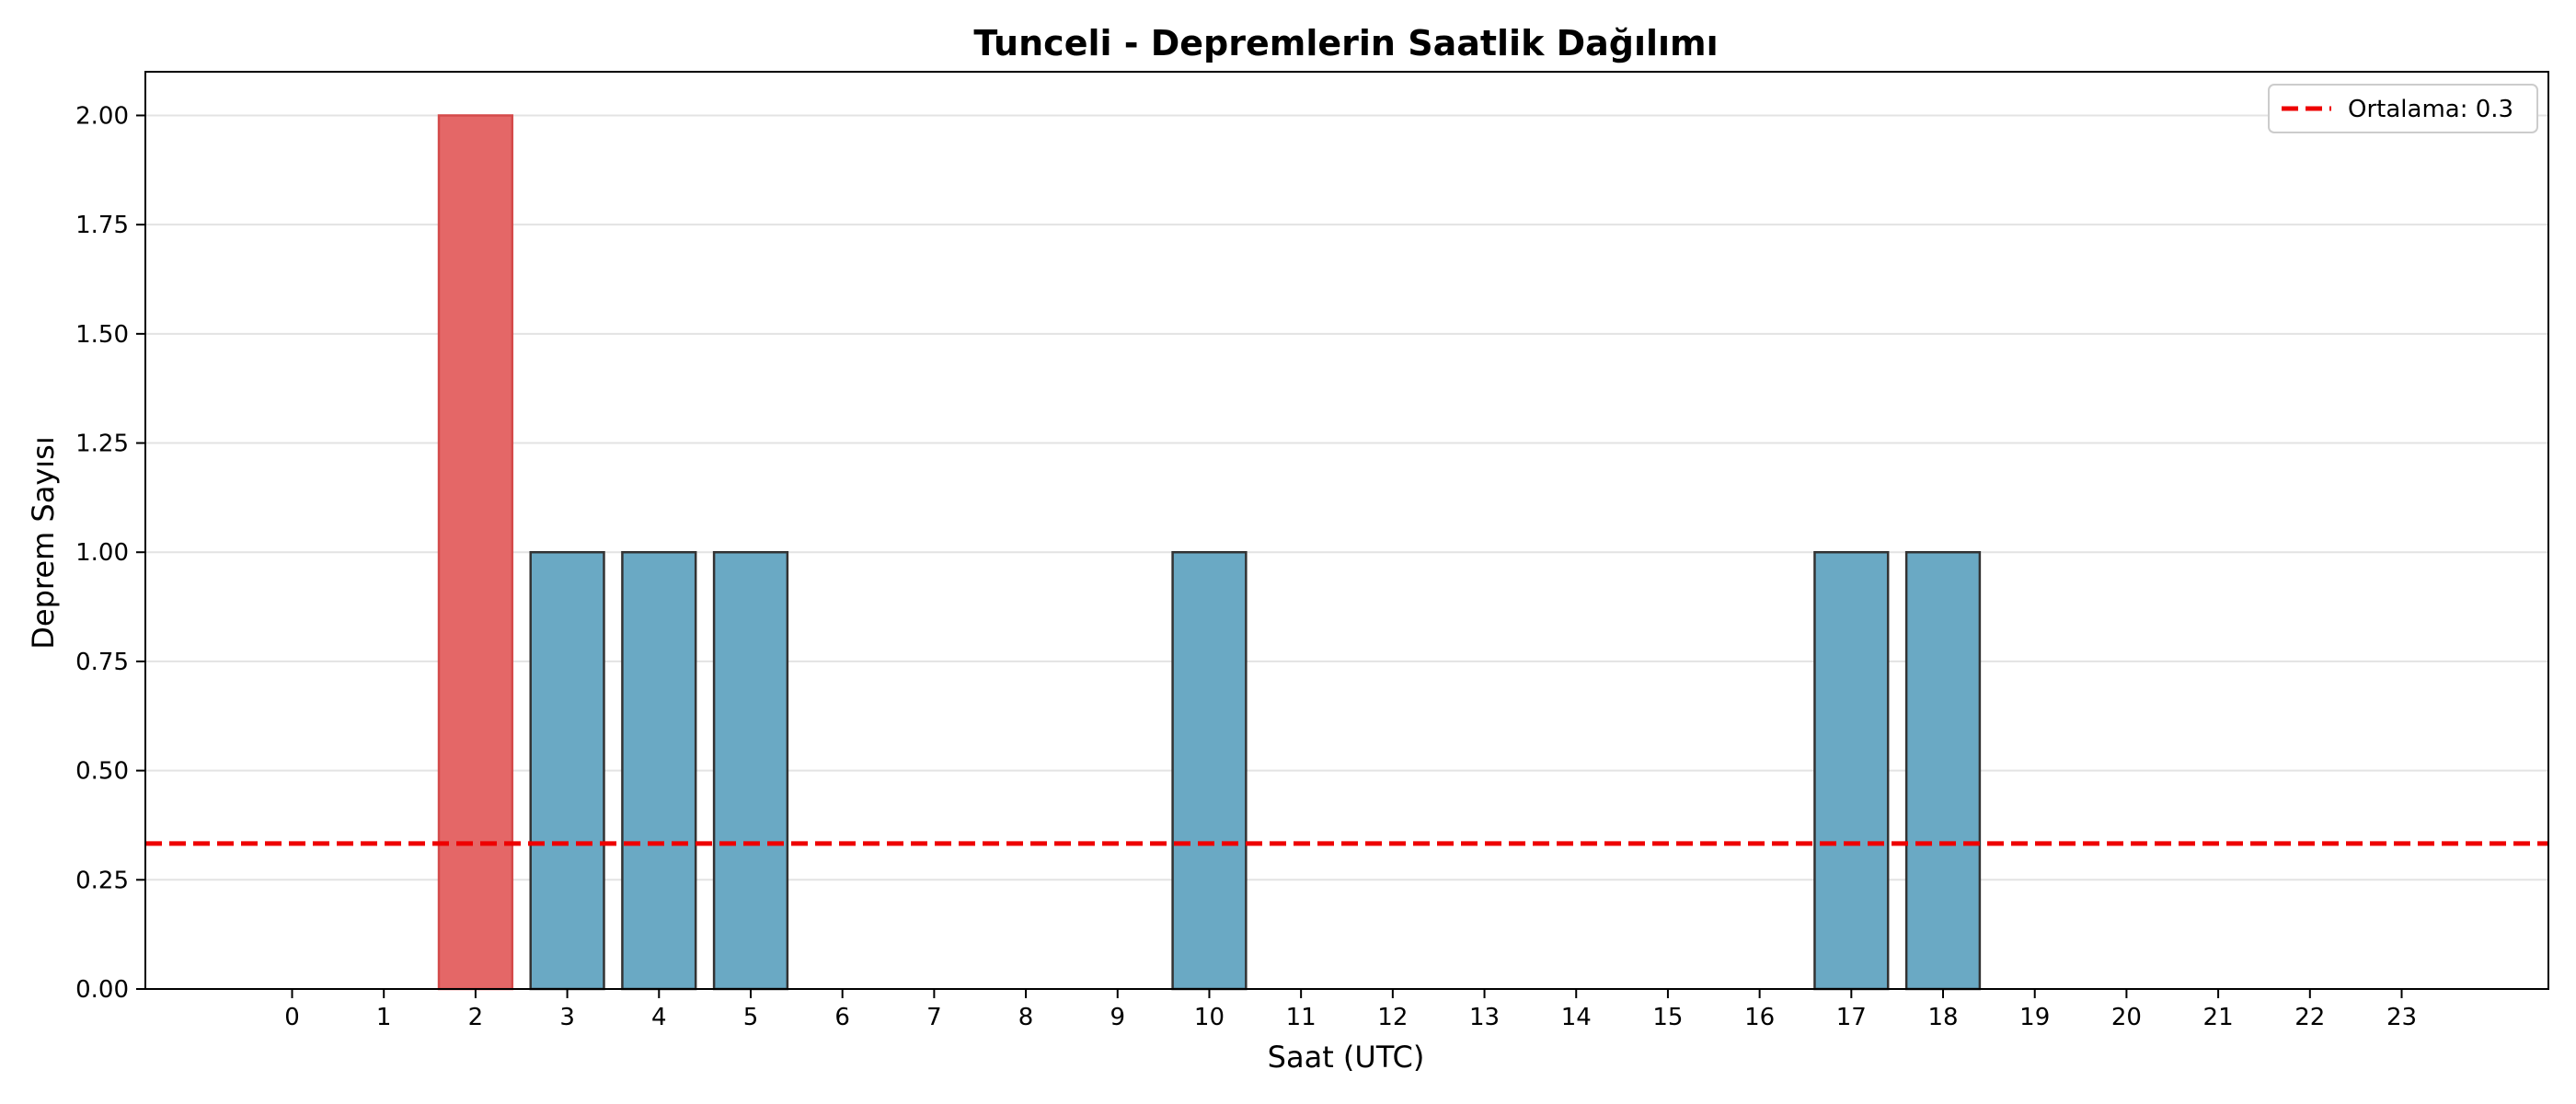  I want to click on y-tick-label: 1.75, so click(102, 225).